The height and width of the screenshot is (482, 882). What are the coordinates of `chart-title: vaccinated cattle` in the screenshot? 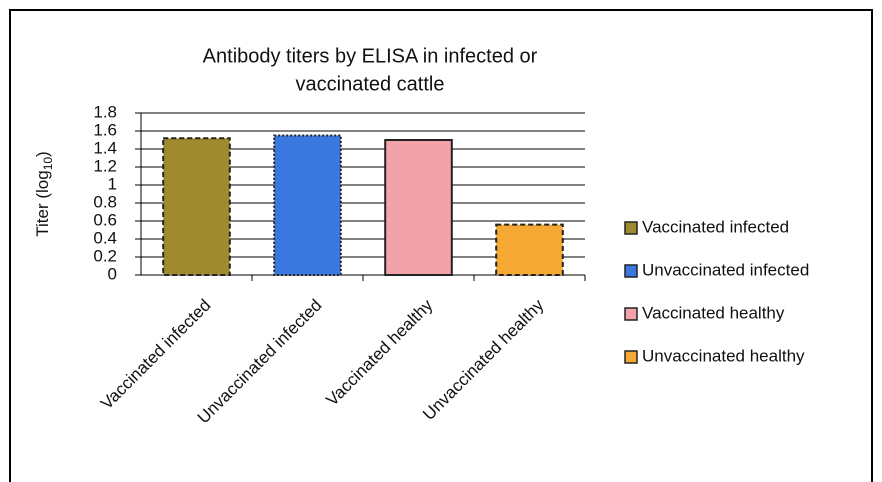 It's located at (370, 84).